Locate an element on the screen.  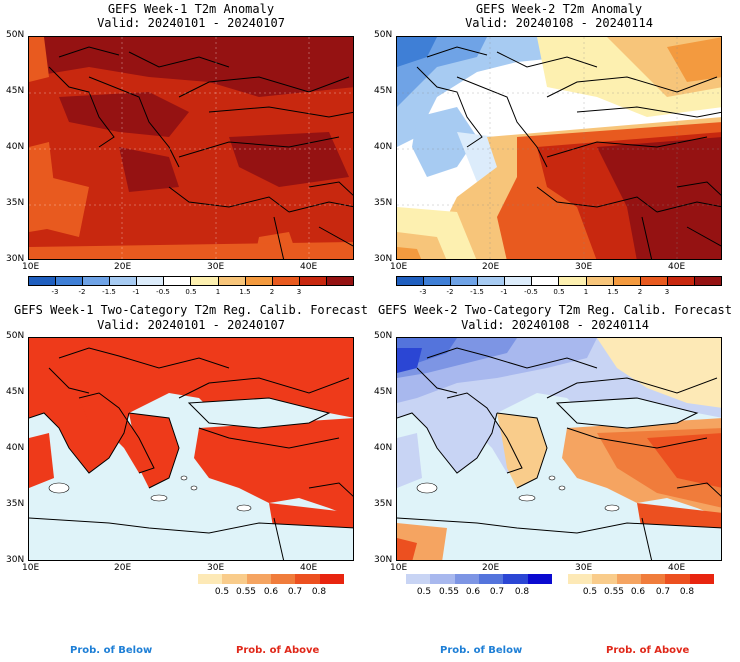
prob-below-label-bl: Prob. of Below is located at coordinates (111, 650).